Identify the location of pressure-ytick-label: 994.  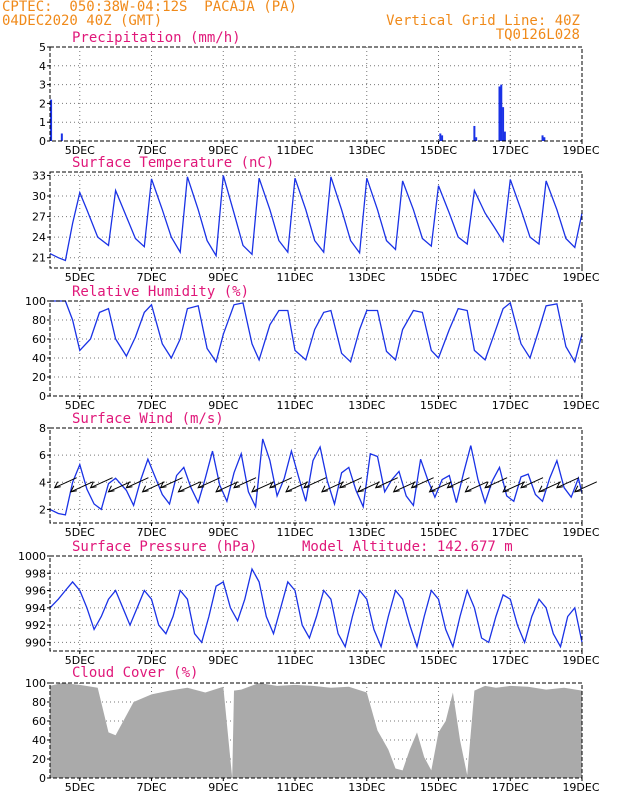
(35, 608).